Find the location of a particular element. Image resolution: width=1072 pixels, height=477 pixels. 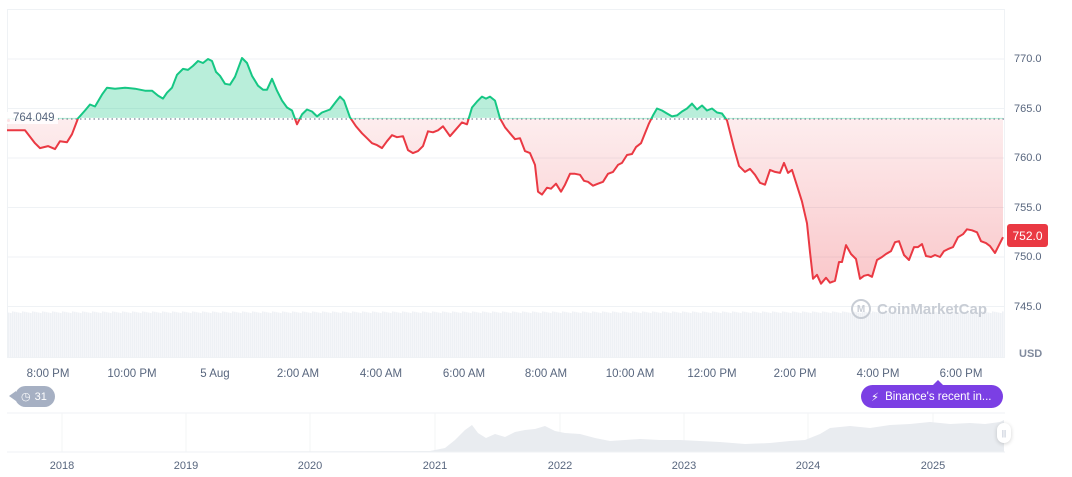

y-axis-unit: USD is located at coordinates (1031, 354).